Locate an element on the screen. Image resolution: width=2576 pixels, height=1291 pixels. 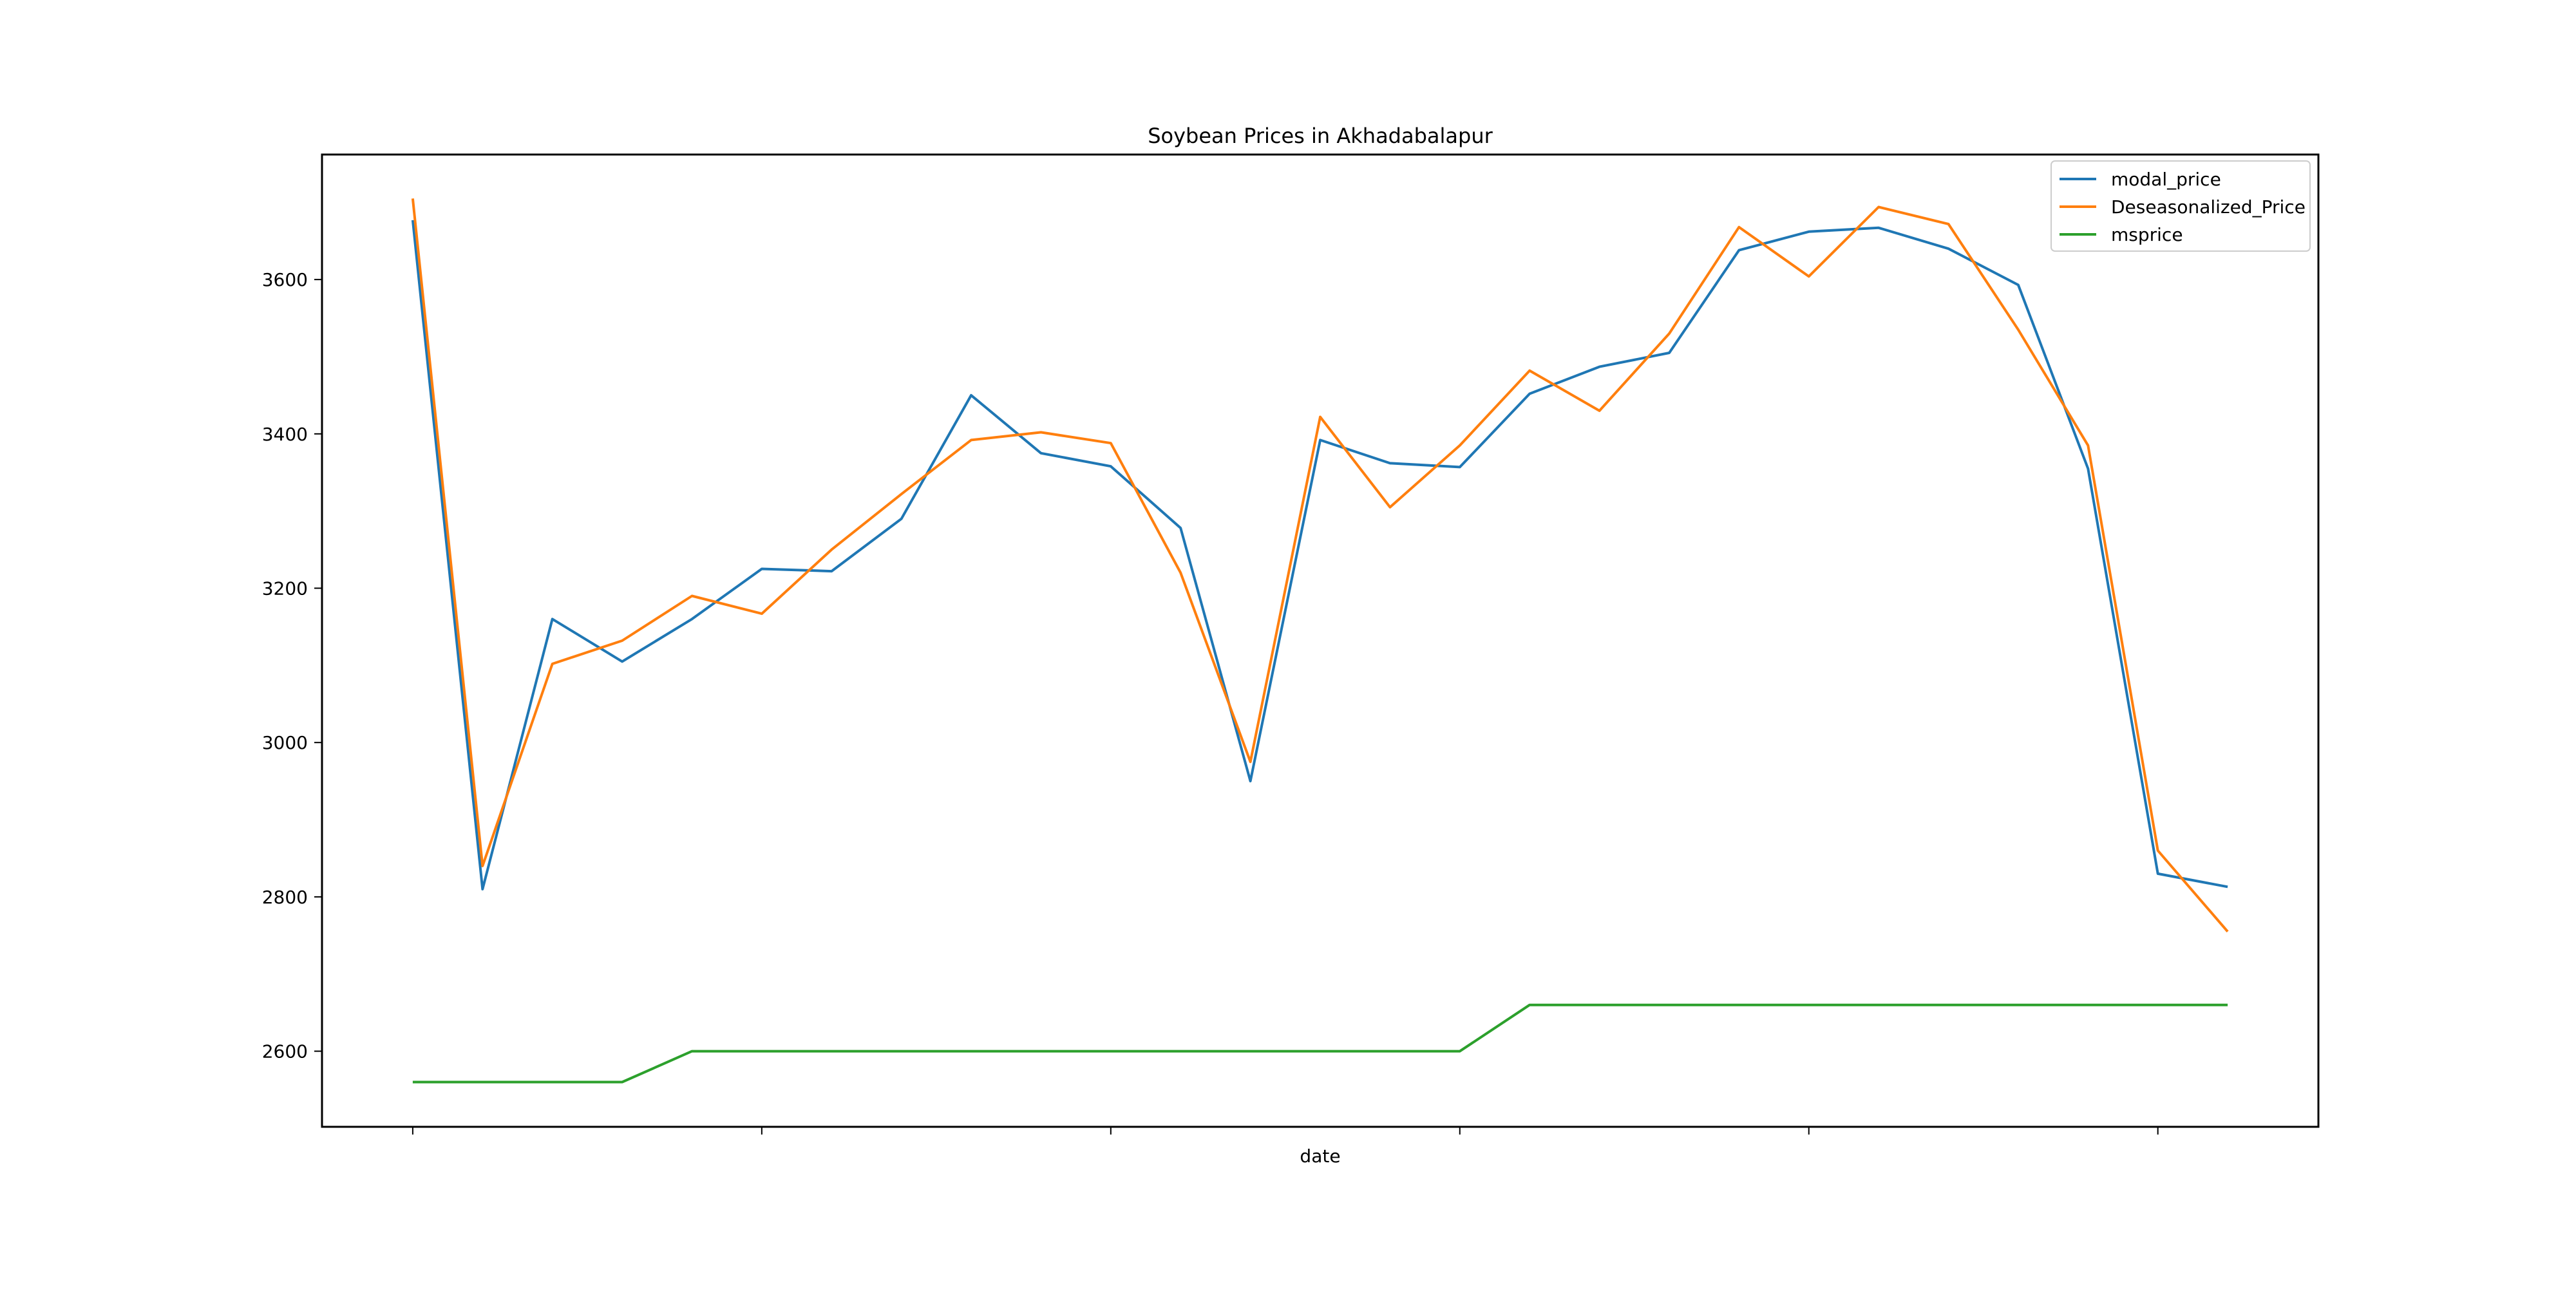
series-points-msprice is located at coordinates (1320, 1043).